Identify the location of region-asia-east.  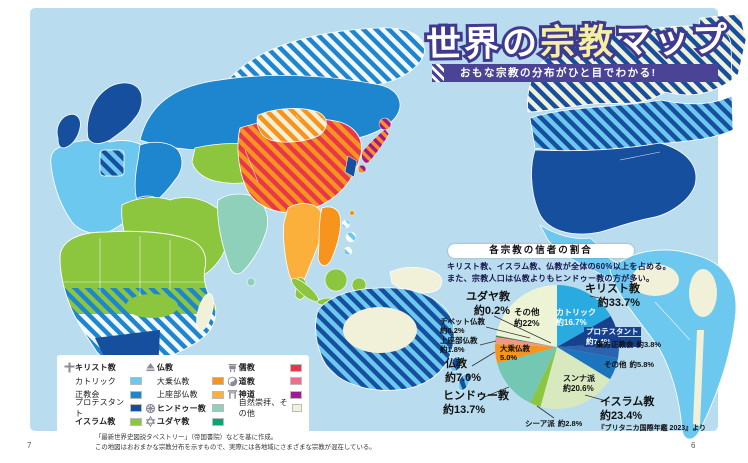
(304, 207).